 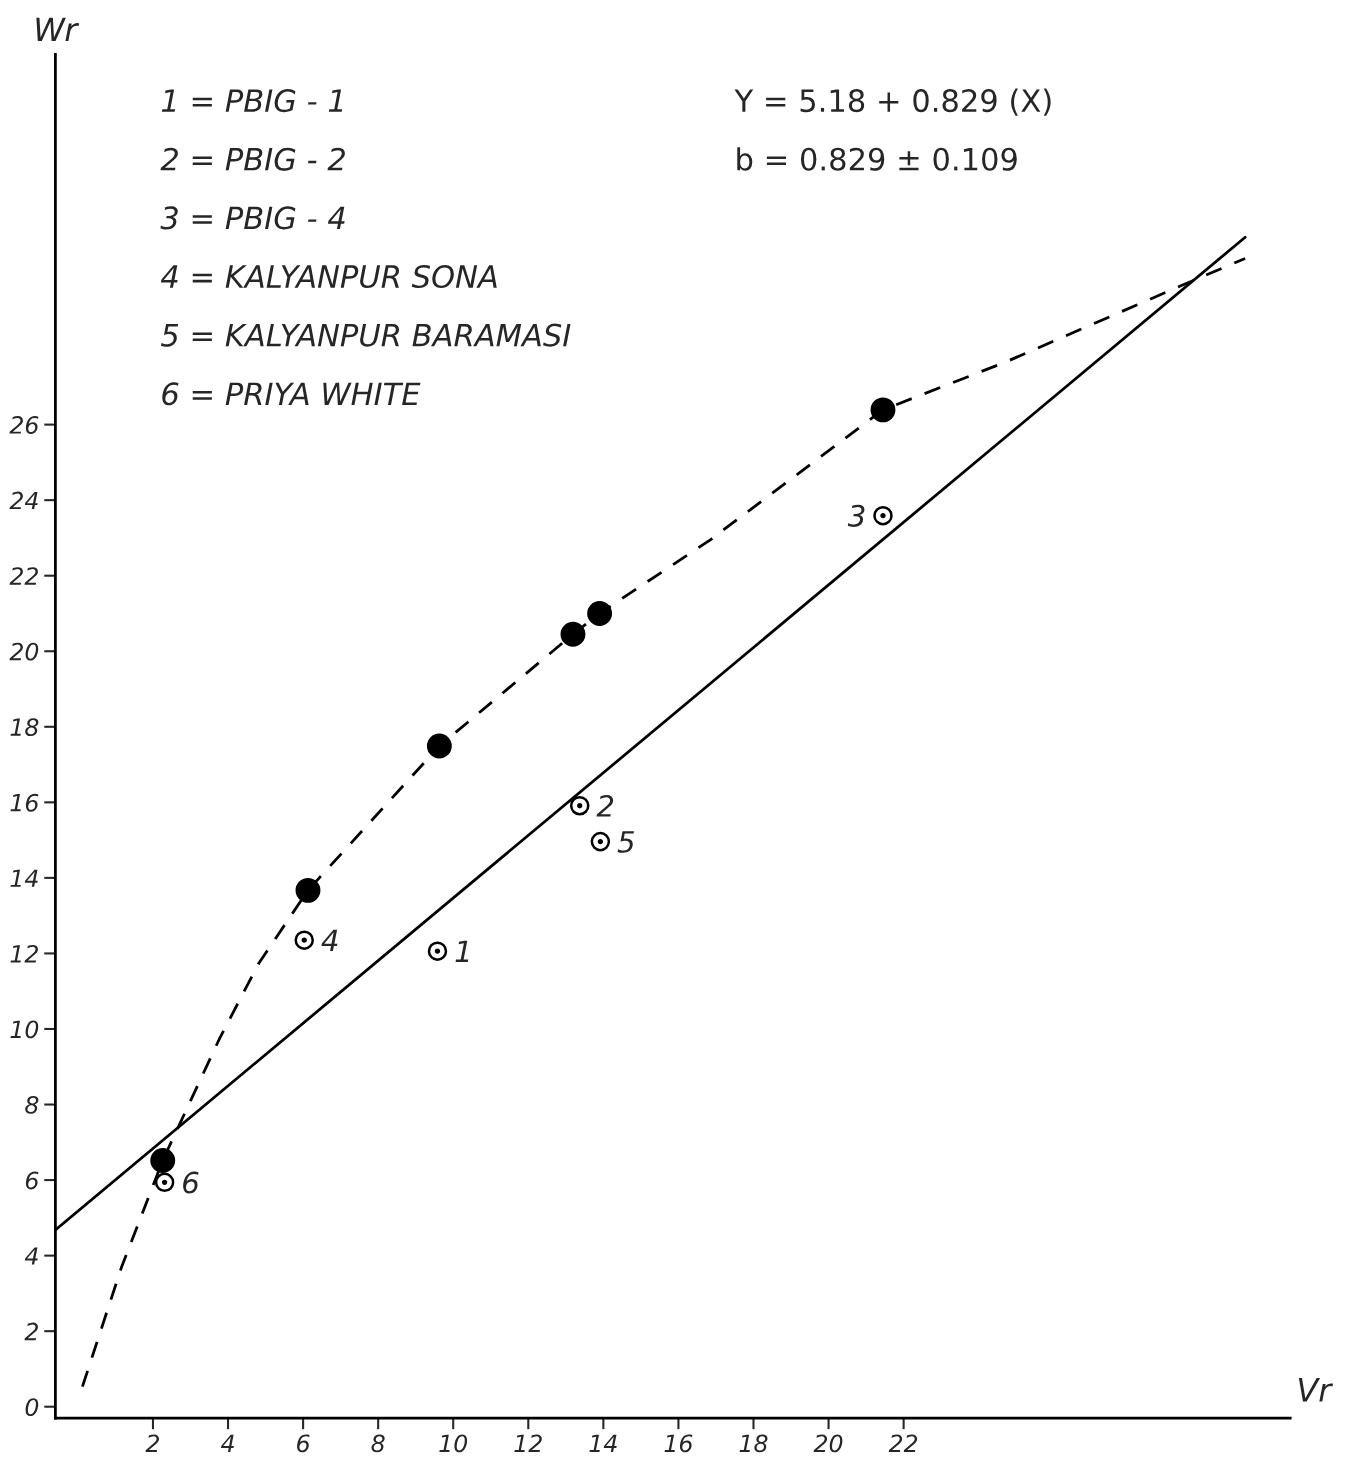 I want to click on y-tick-label: 6, so click(x=32, y=1180).